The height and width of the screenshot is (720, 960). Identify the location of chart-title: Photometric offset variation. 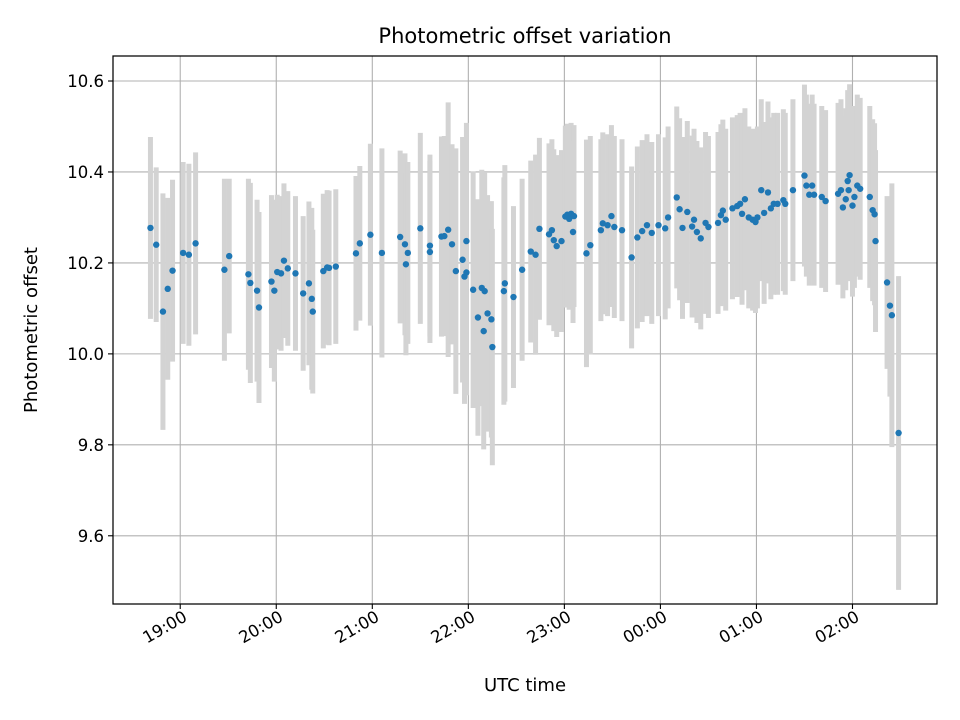
(524, 36).